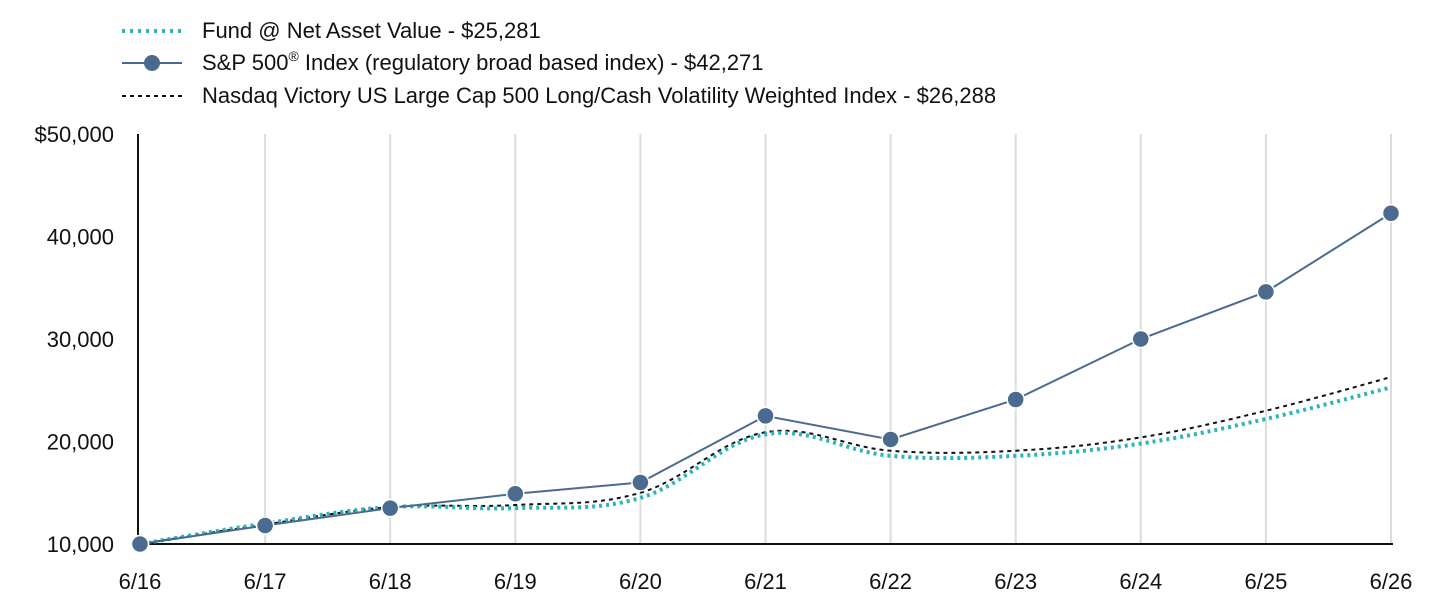  What do you see at coordinates (765, 416) in the screenshot?
I see `sp500-point-6/21` at bounding box center [765, 416].